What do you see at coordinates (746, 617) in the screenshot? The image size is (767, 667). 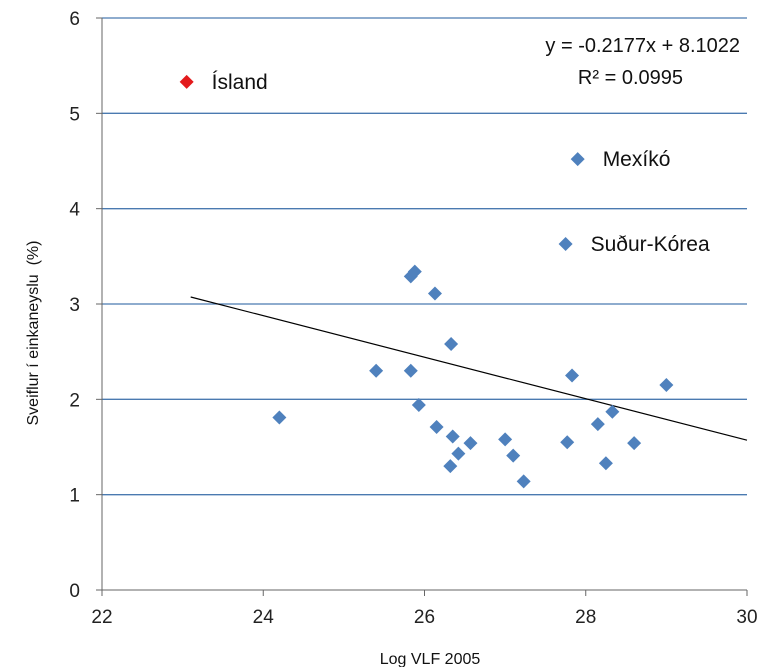 I see `x-tick-label: 30` at bounding box center [746, 617].